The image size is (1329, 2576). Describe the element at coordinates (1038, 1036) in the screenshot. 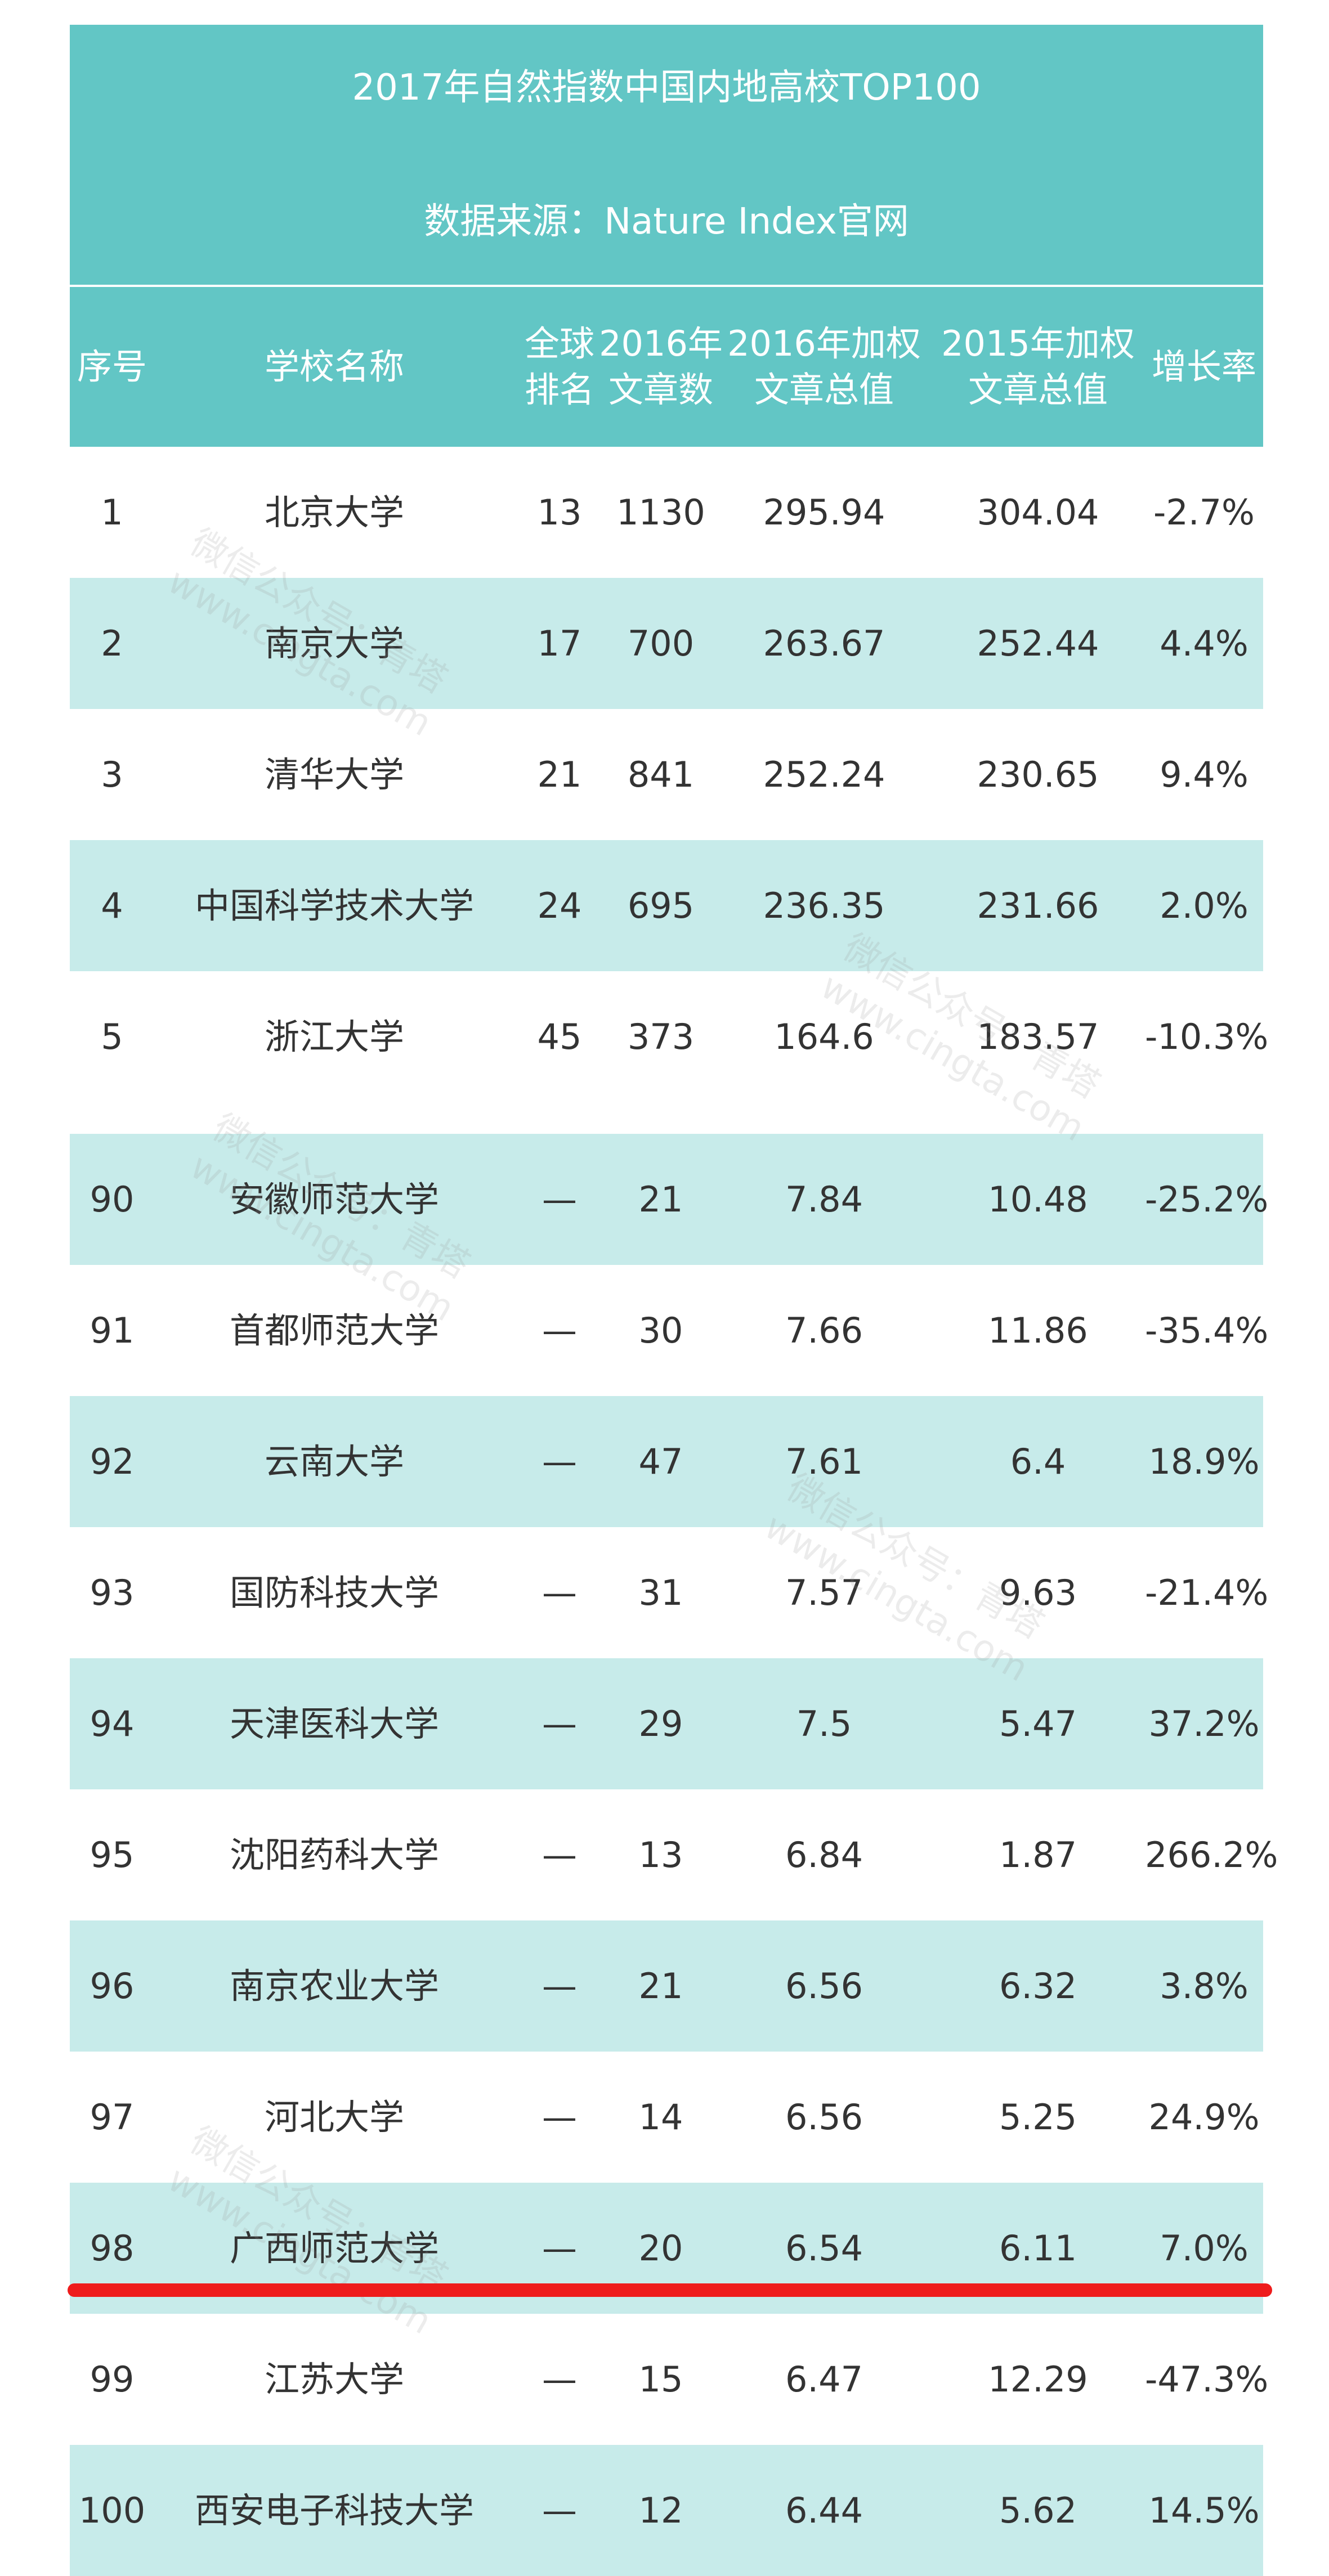

I see `cell-wfc-2015: 183.57` at that location.